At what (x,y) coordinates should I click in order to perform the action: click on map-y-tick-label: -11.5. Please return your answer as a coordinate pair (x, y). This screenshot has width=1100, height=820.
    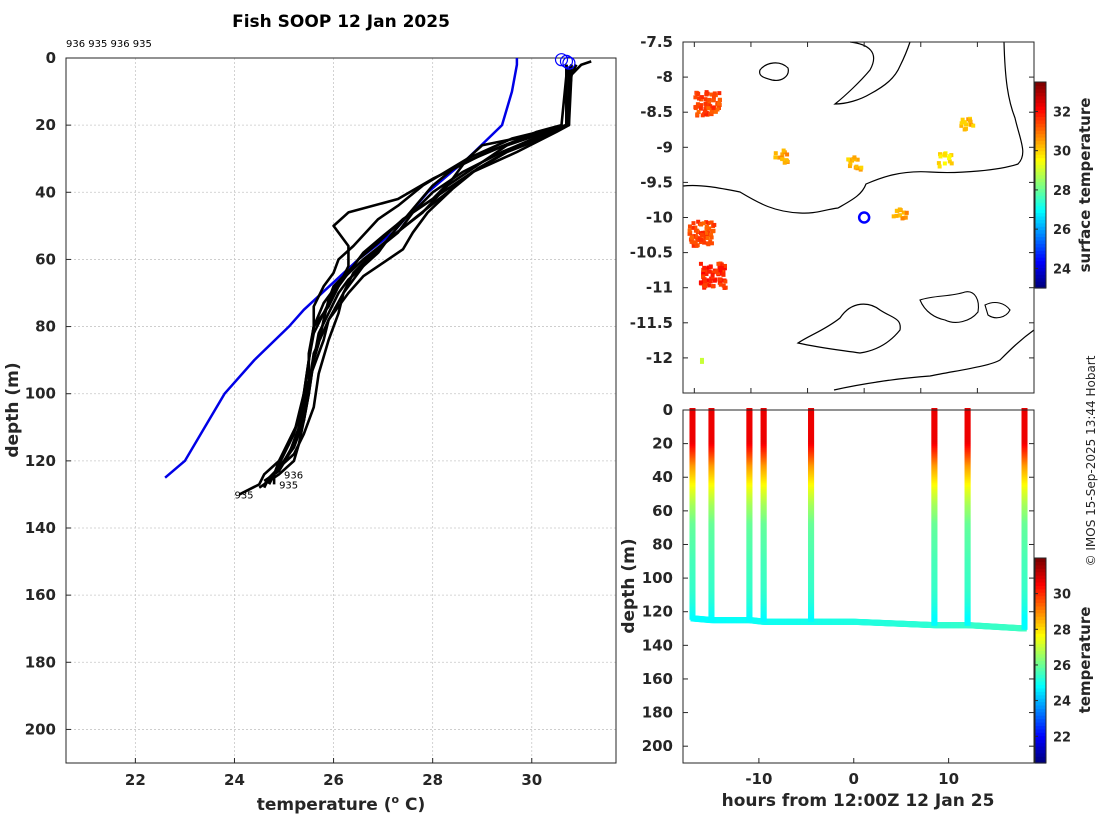
    Looking at the image, I should click on (651, 323).